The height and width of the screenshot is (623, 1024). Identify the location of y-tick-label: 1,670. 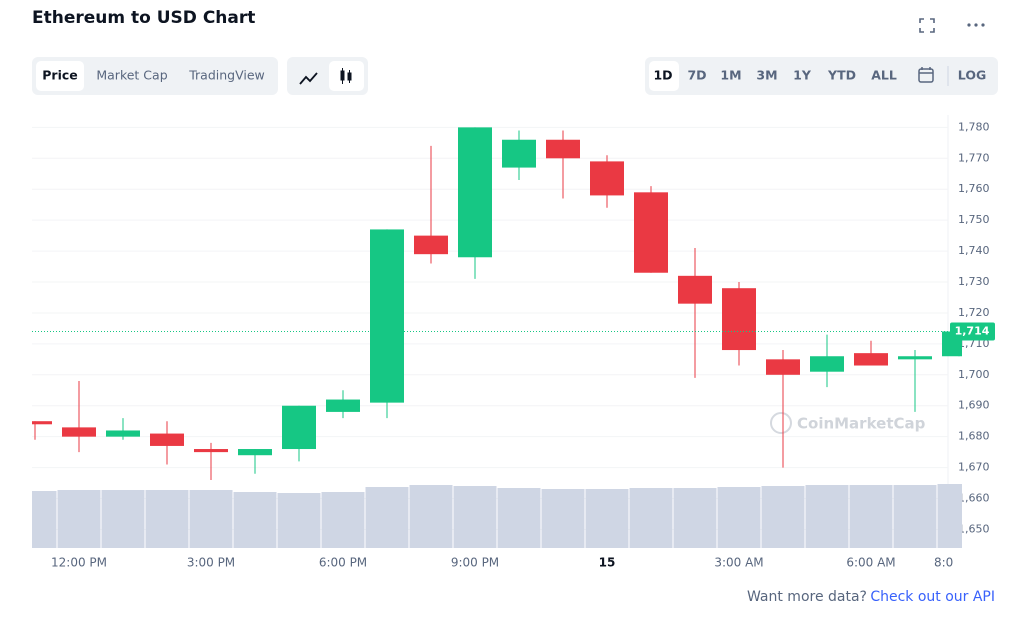
(974, 467).